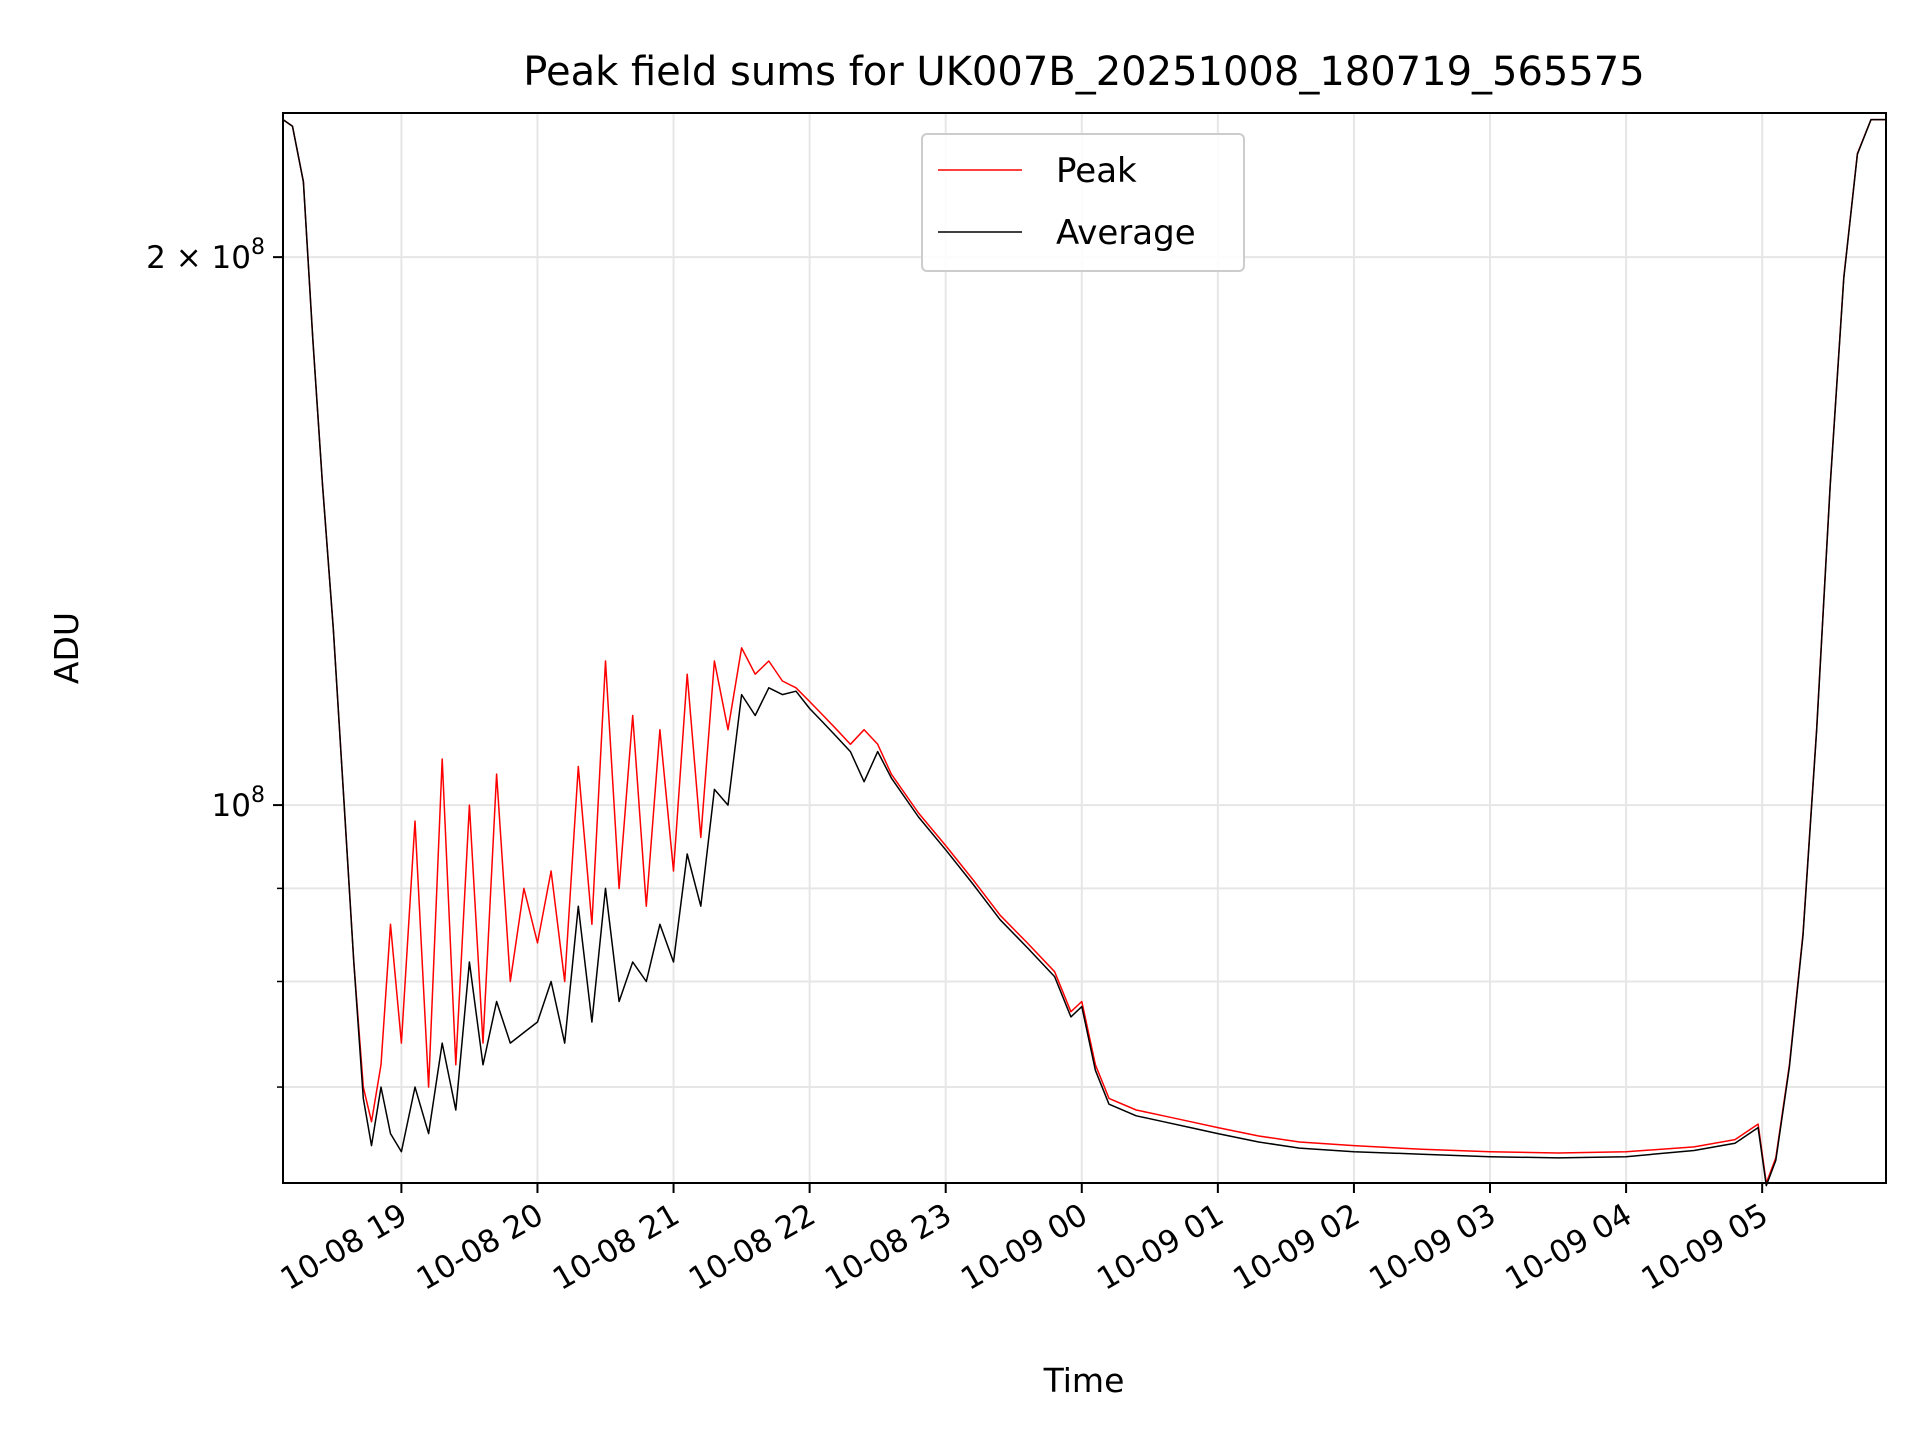 This screenshot has height=1440, width=1920. Describe the element at coordinates (1126, 233) in the screenshot. I see `legend-label-average: Average` at that location.